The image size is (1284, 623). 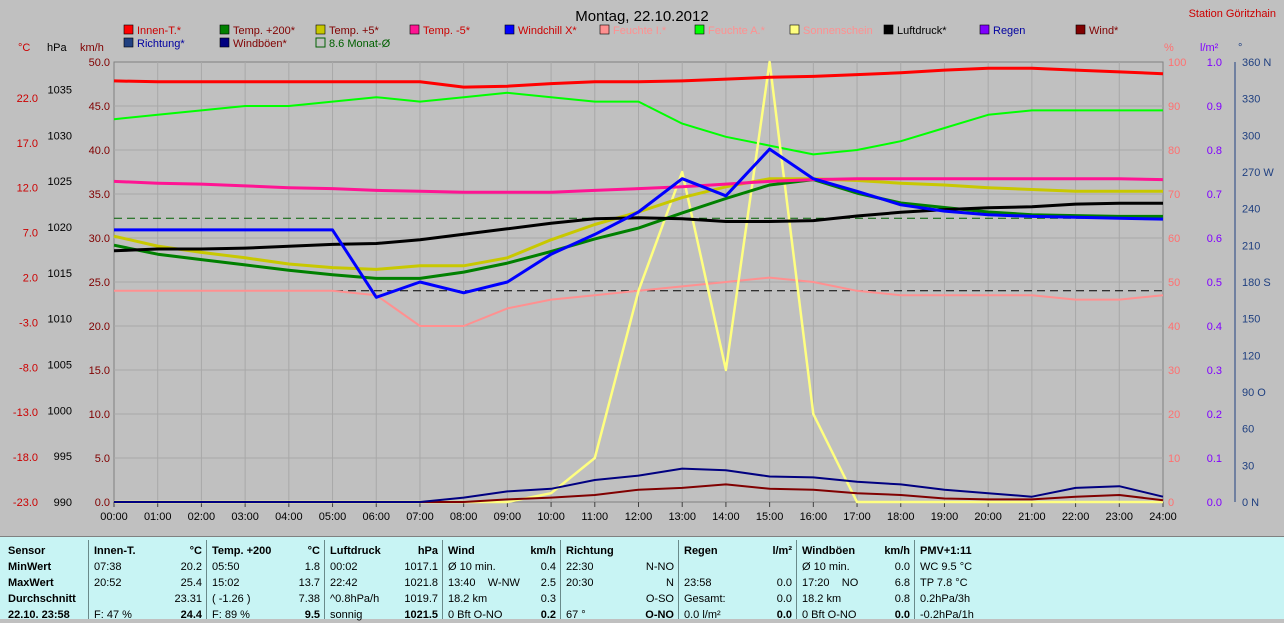 I want to click on stats-value: N, so click(x=670, y=583).